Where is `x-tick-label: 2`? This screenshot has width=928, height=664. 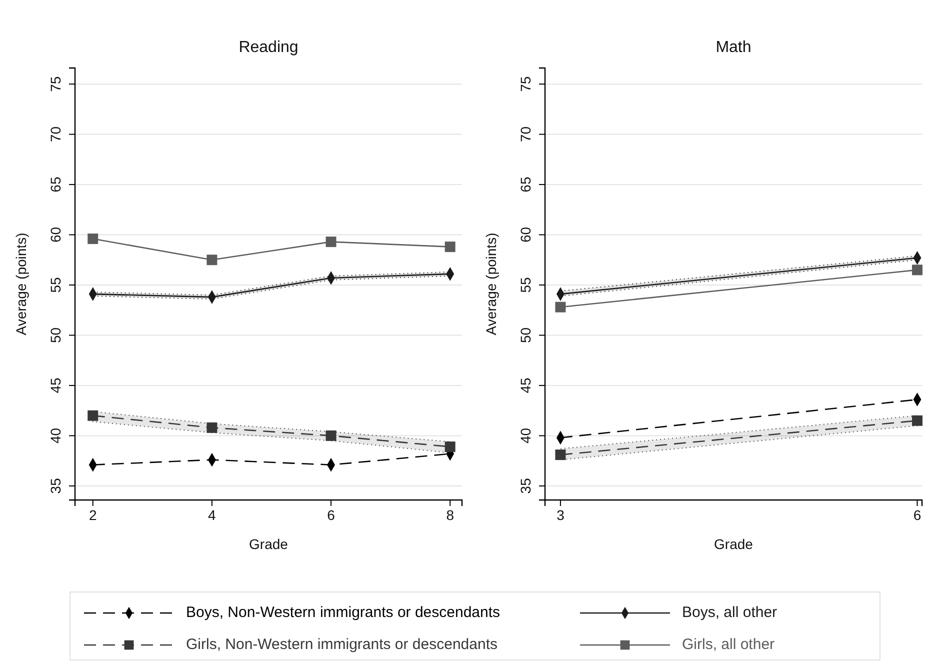
x-tick-label: 2 is located at coordinates (92, 514).